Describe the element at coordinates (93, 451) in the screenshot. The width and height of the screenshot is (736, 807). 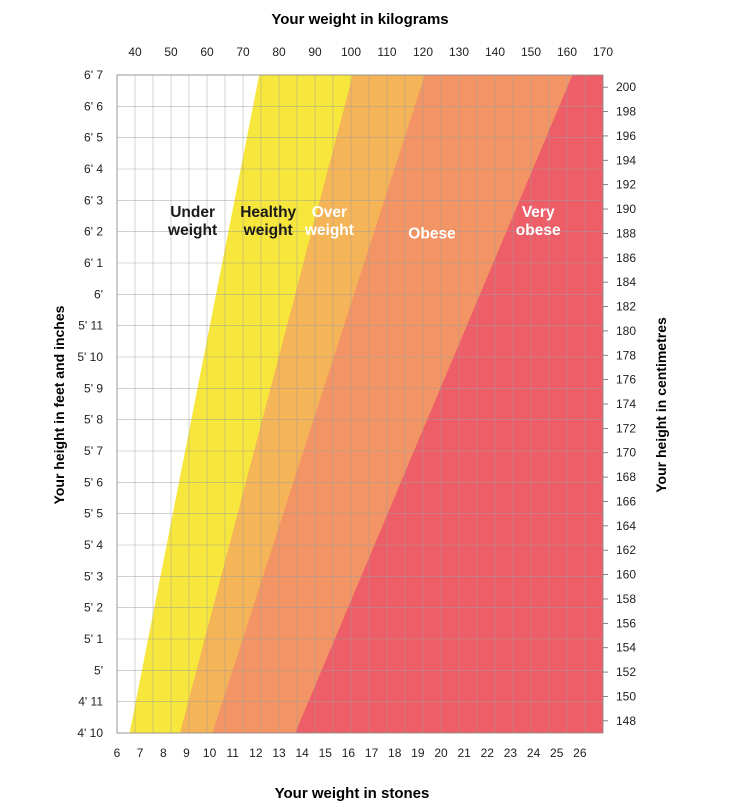
I see `height-ft-tick-label: 5' 7` at that location.